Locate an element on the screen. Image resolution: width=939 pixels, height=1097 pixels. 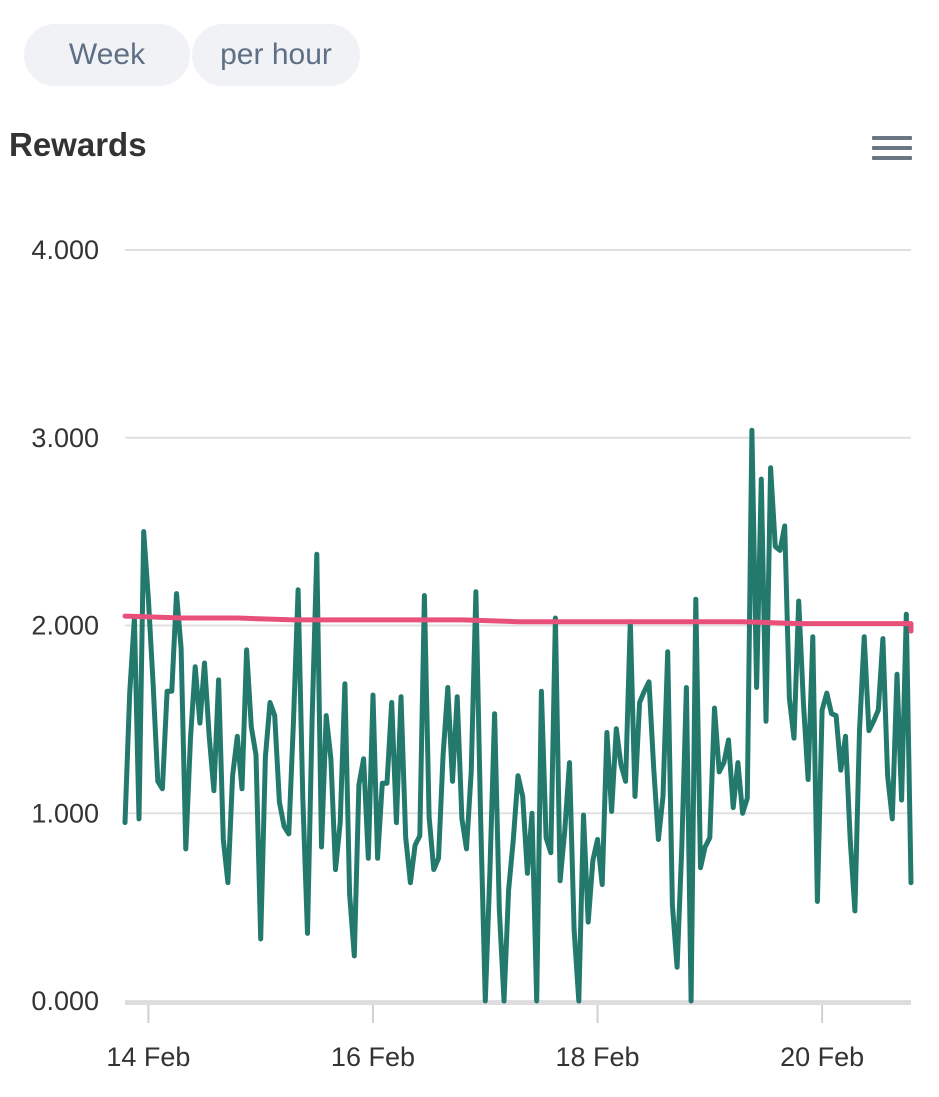
y-tick-label: 4.000 is located at coordinates (65, 250).